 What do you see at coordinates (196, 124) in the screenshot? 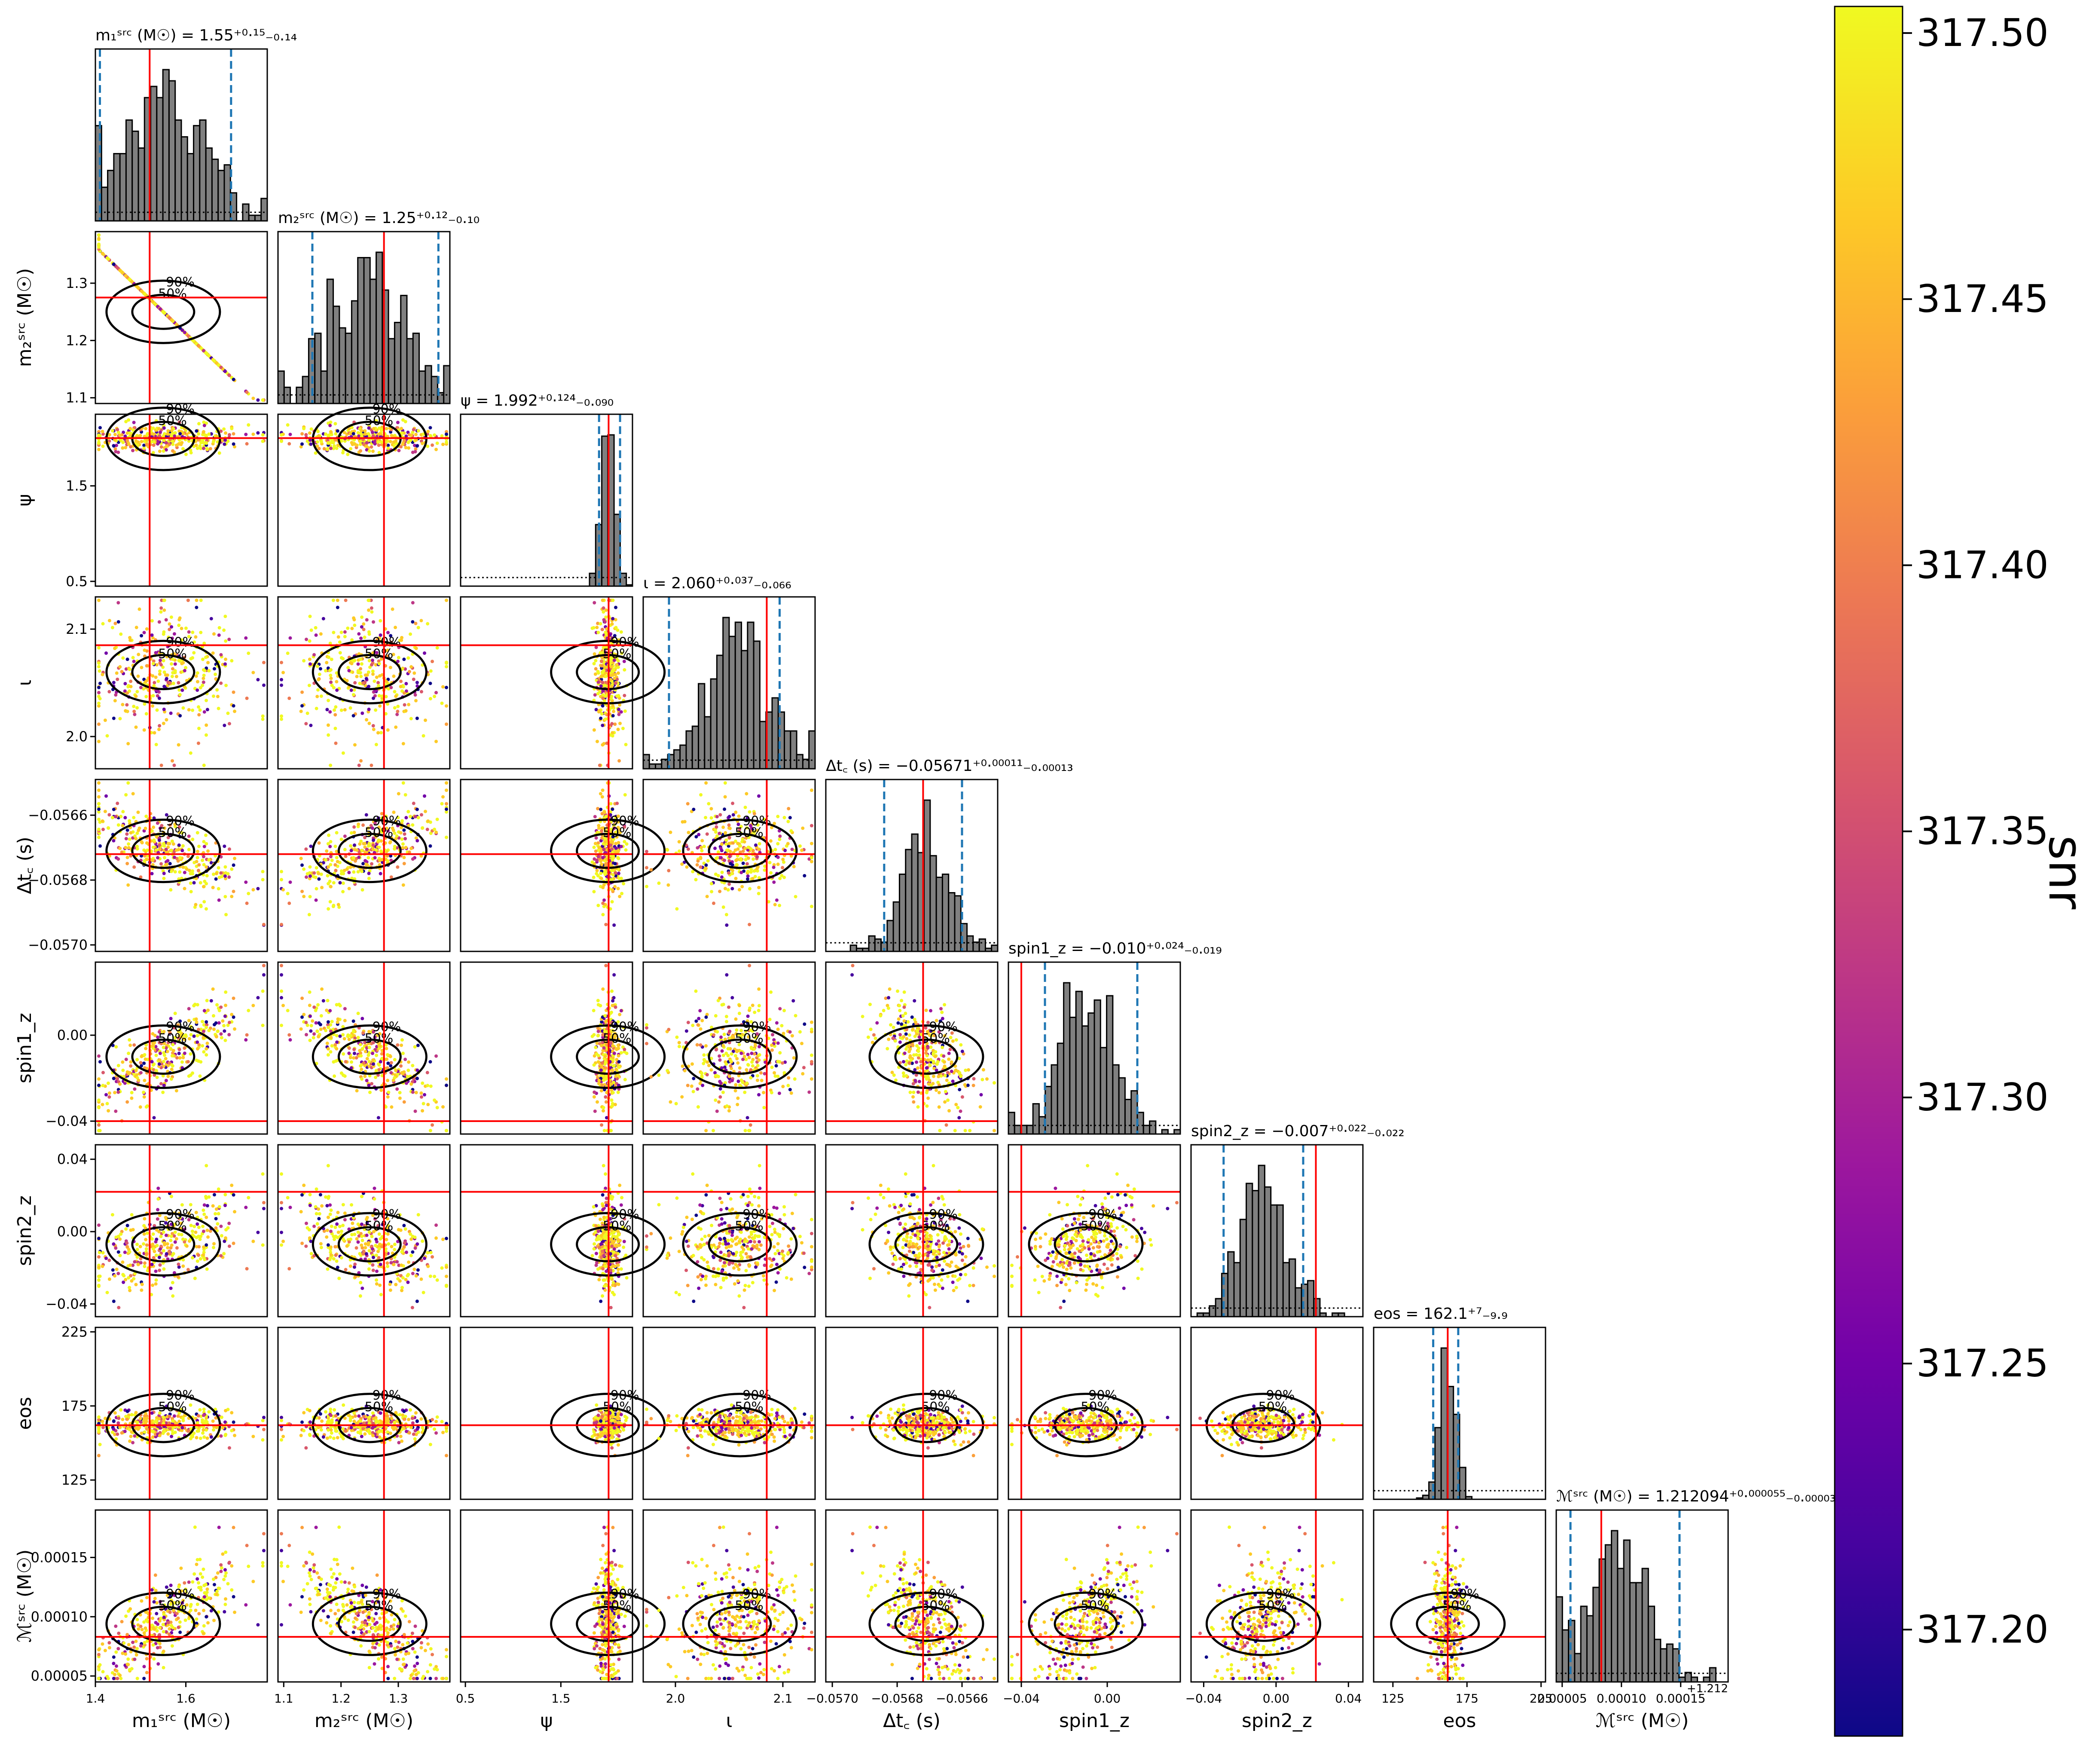
I see `hist-panel-m1: m₁ˢʳᶜ (M☉) = 1.55⁺⁰·¹⁵₋₀.₁₄` at bounding box center [196, 124].